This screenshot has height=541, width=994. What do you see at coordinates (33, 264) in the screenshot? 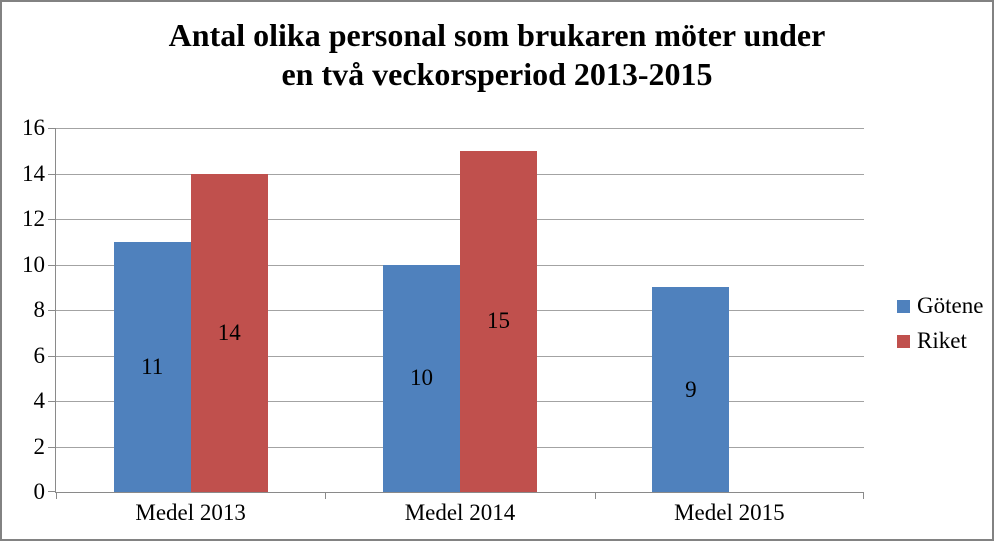
I see `y-axis-label: 10` at bounding box center [33, 264].